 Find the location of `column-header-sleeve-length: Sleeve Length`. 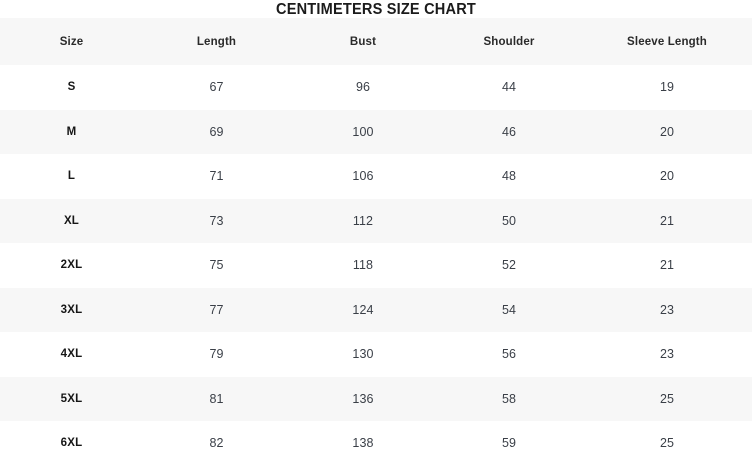

column-header-sleeve-length: Sleeve Length is located at coordinates (667, 41).